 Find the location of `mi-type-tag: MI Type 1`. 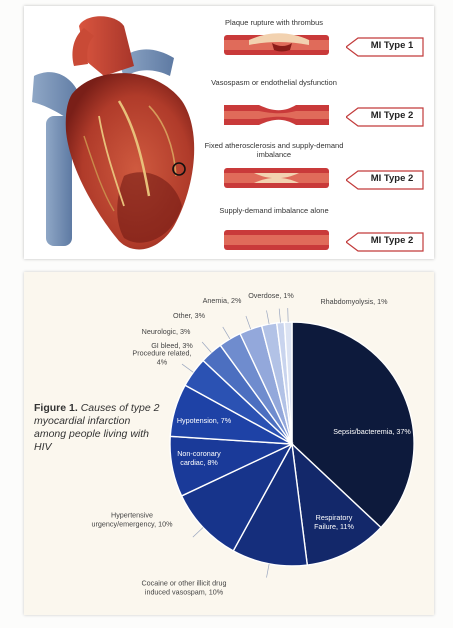

mi-type-tag: MI Type 1 is located at coordinates (385, 47).